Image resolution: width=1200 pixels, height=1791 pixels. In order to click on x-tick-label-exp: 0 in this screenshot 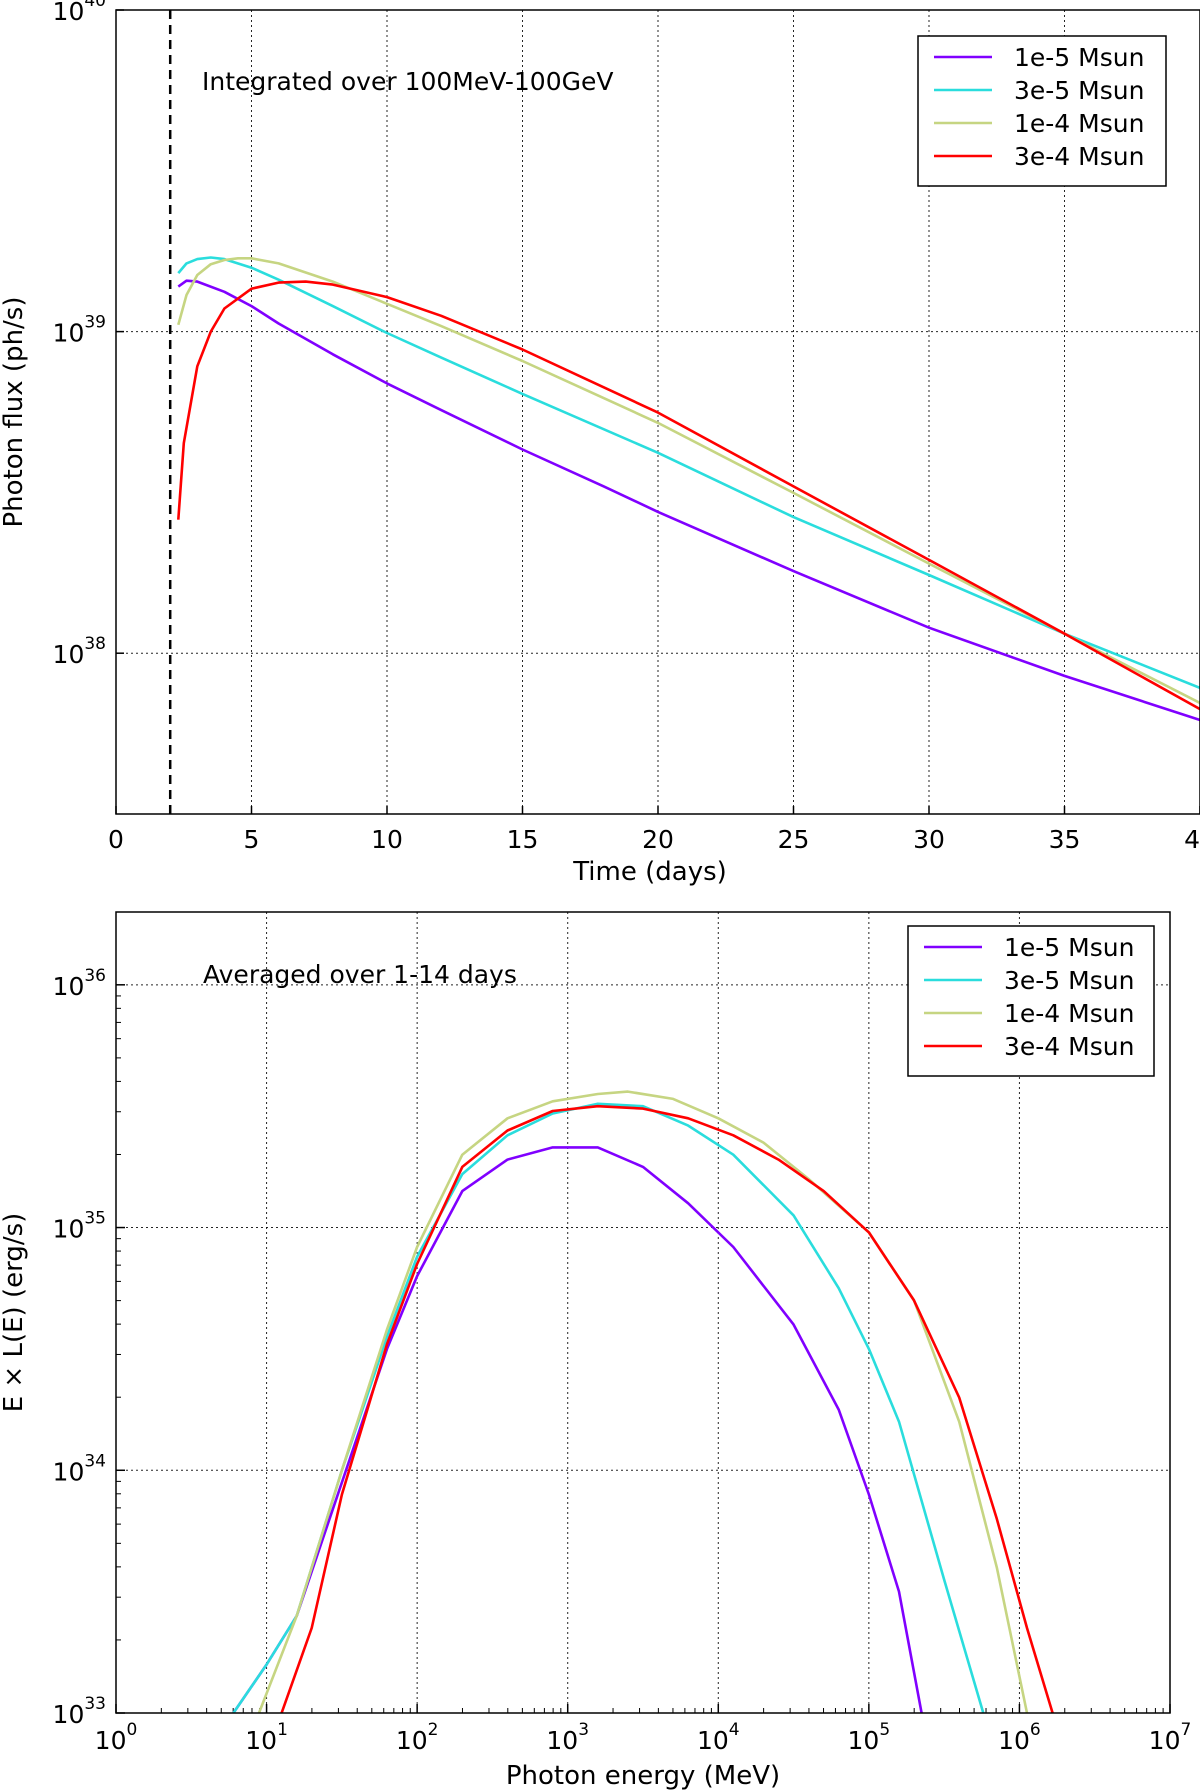, I will do `click(131, 1730)`.